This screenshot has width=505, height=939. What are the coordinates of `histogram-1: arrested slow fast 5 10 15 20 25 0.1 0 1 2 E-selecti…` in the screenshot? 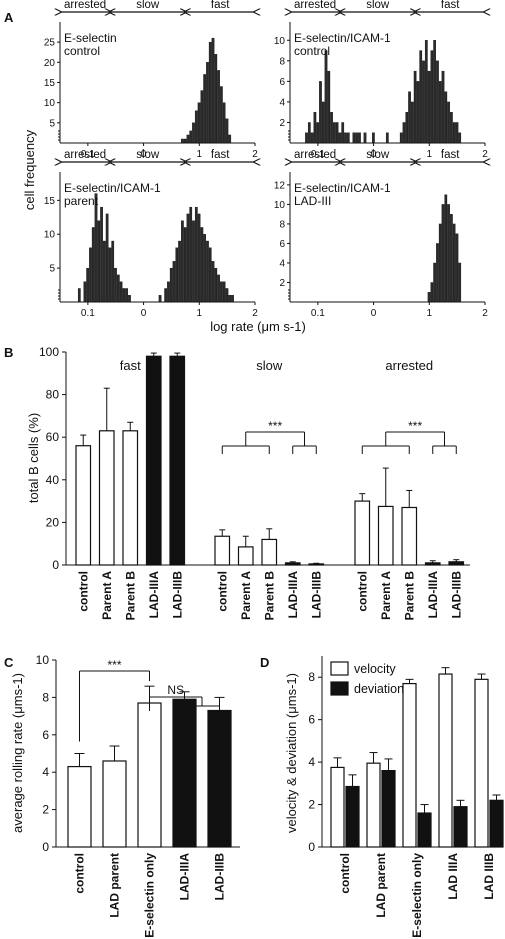 It's located at (151, 80).